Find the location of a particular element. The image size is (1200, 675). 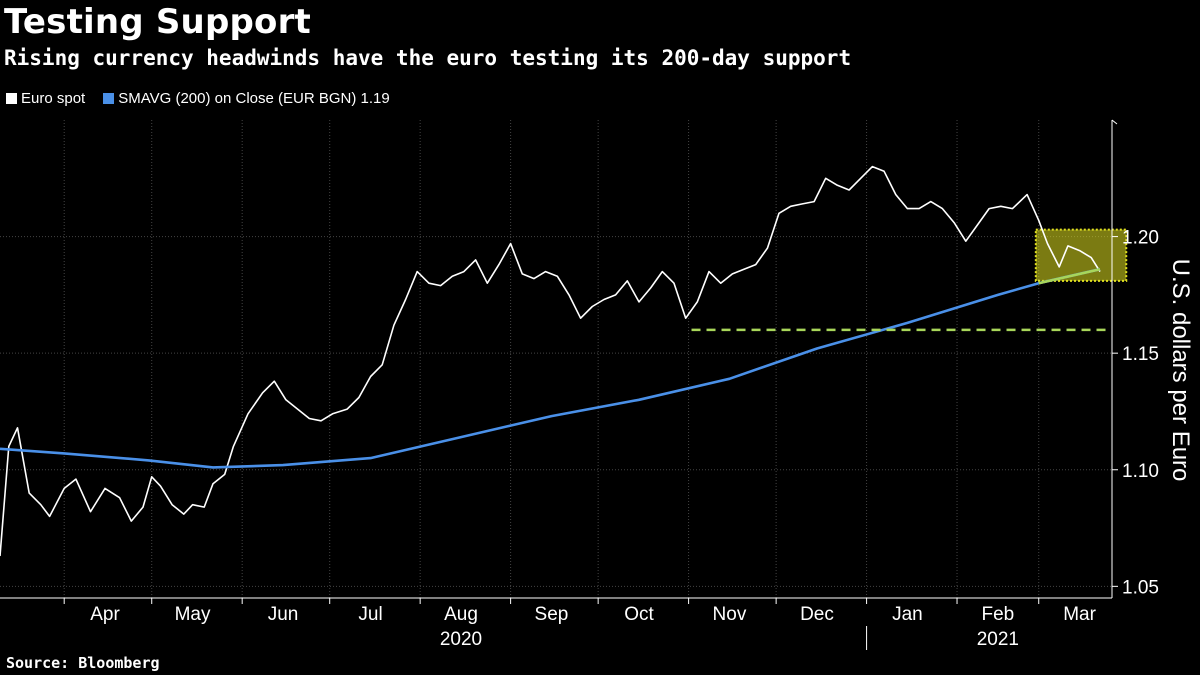

legend-item-smavg: SMAVG (200) on Close (EUR BGN) 1.19 is located at coordinates (246, 98).